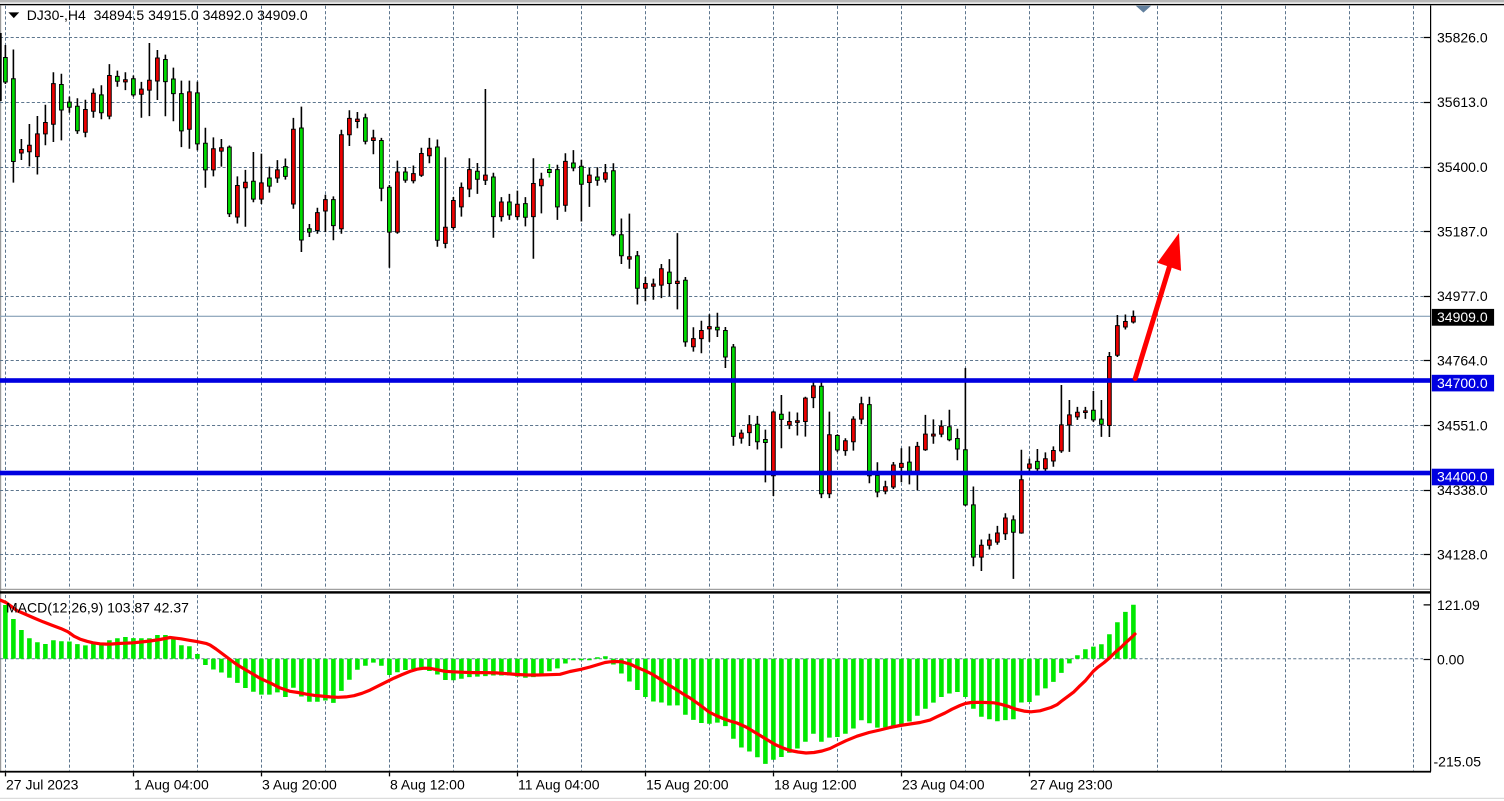 Image resolution: width=1504 pixels, height=801 pixels. Describe the element at coordinates (1450, 660) in the screenshot. I see `svg-text: 0.00` at that location.